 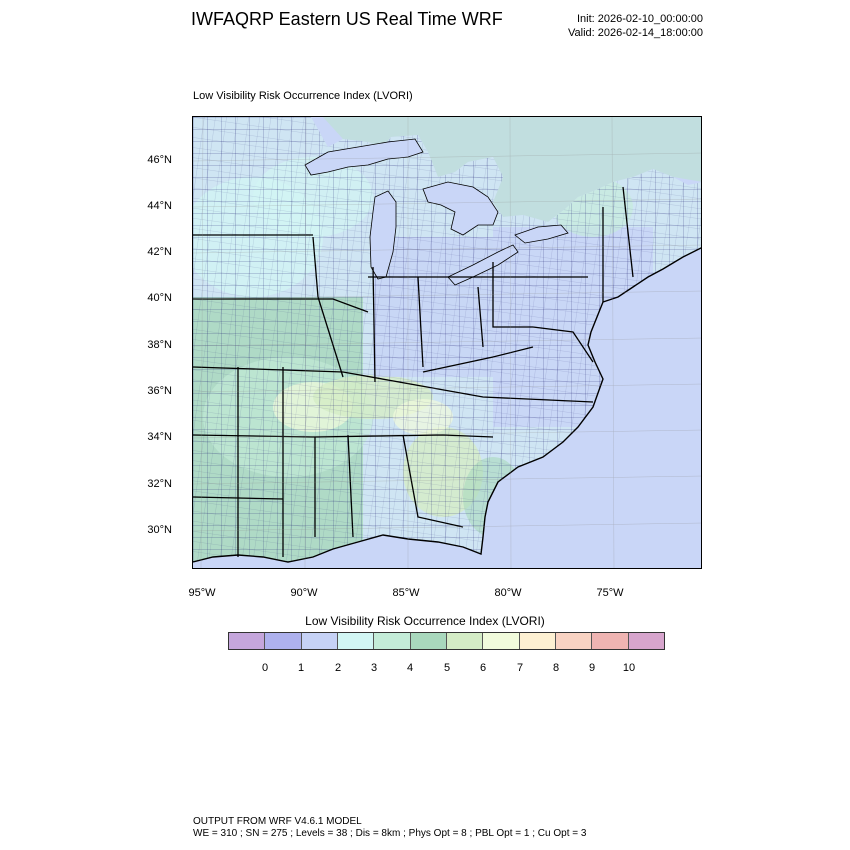 What do you see at coordinates (265, 668) in the screenshot?
I see `colorbar-label: 0` at bounding box center [265, 668].